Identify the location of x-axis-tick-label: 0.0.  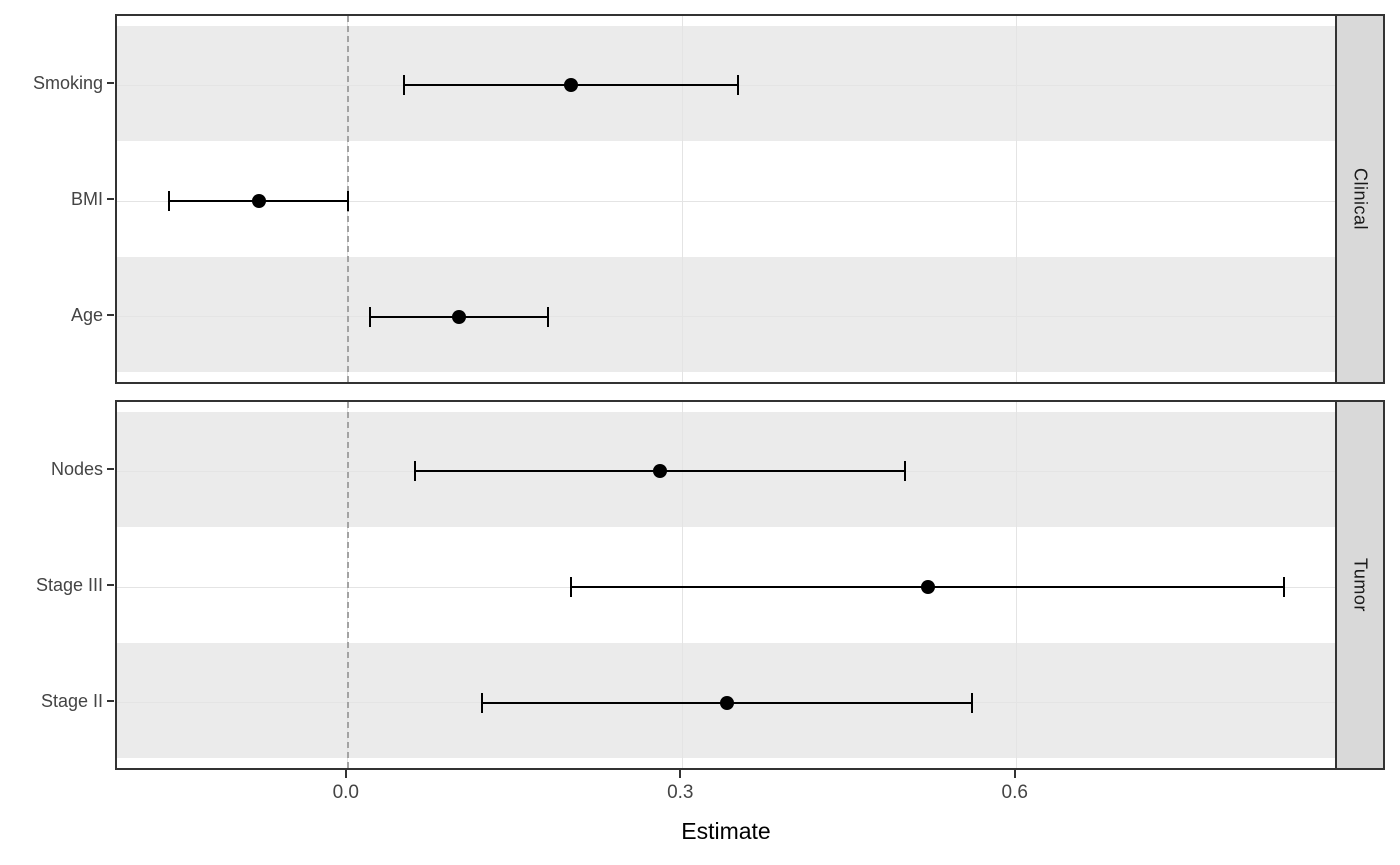
(345, 792).